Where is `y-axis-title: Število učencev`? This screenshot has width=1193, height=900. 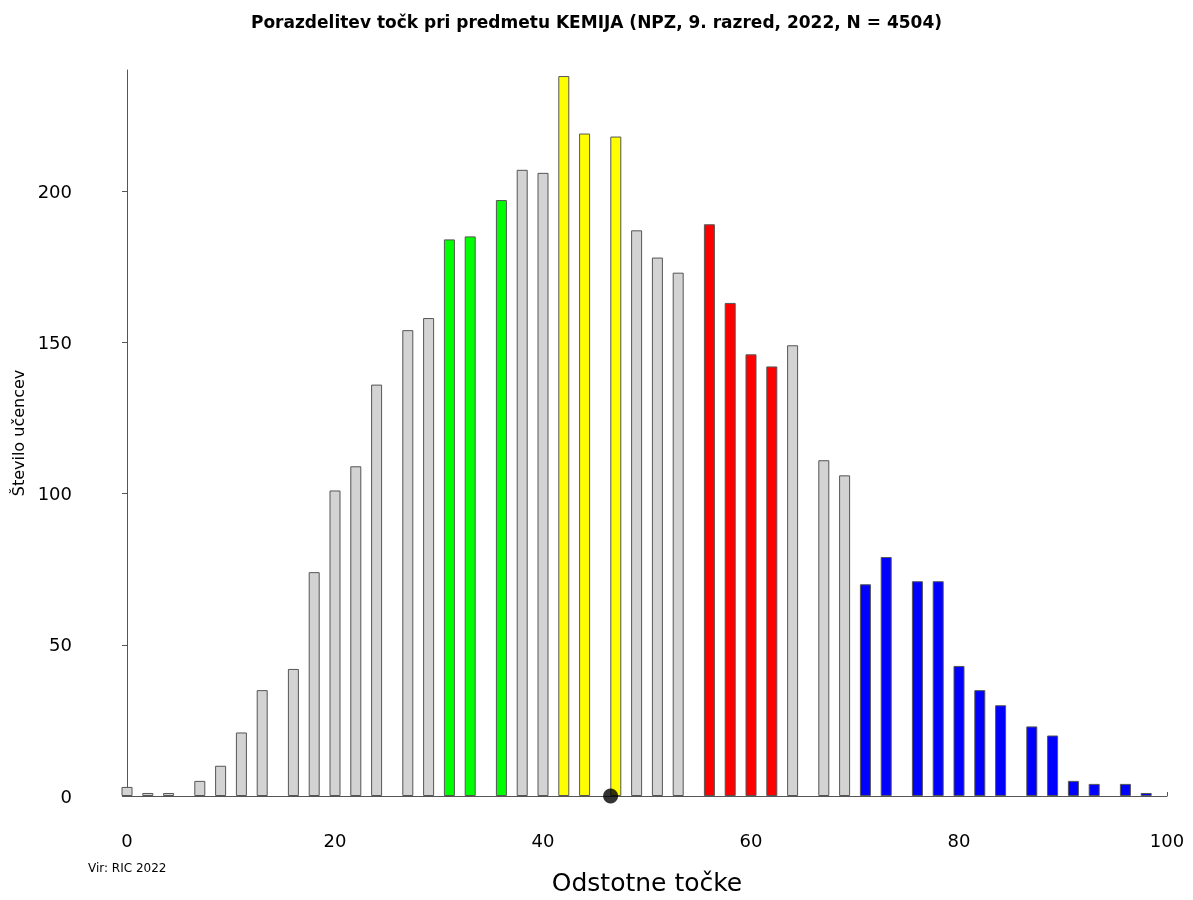
y-axis-title: Število učencev is located at coordinates (19, 433).